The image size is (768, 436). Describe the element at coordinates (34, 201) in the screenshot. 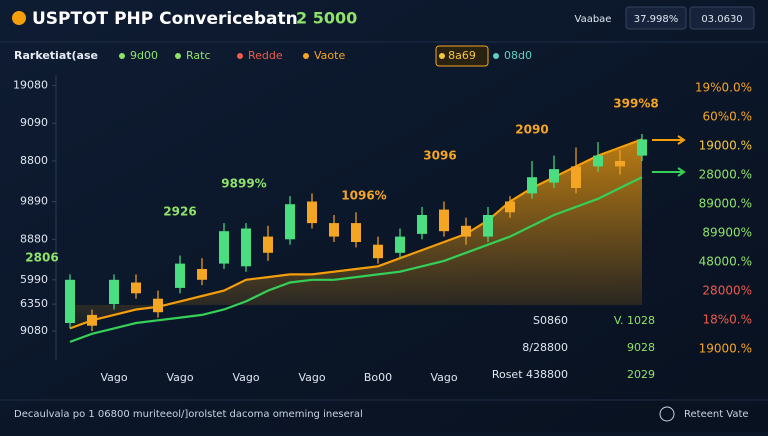

I see `y-tick-label: 9890` at that location.